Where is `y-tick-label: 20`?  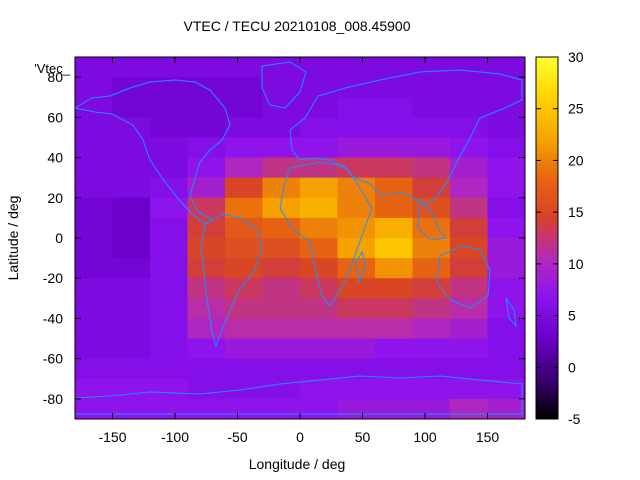
y-tick-label: 20 is located at coordinates (55, 198).